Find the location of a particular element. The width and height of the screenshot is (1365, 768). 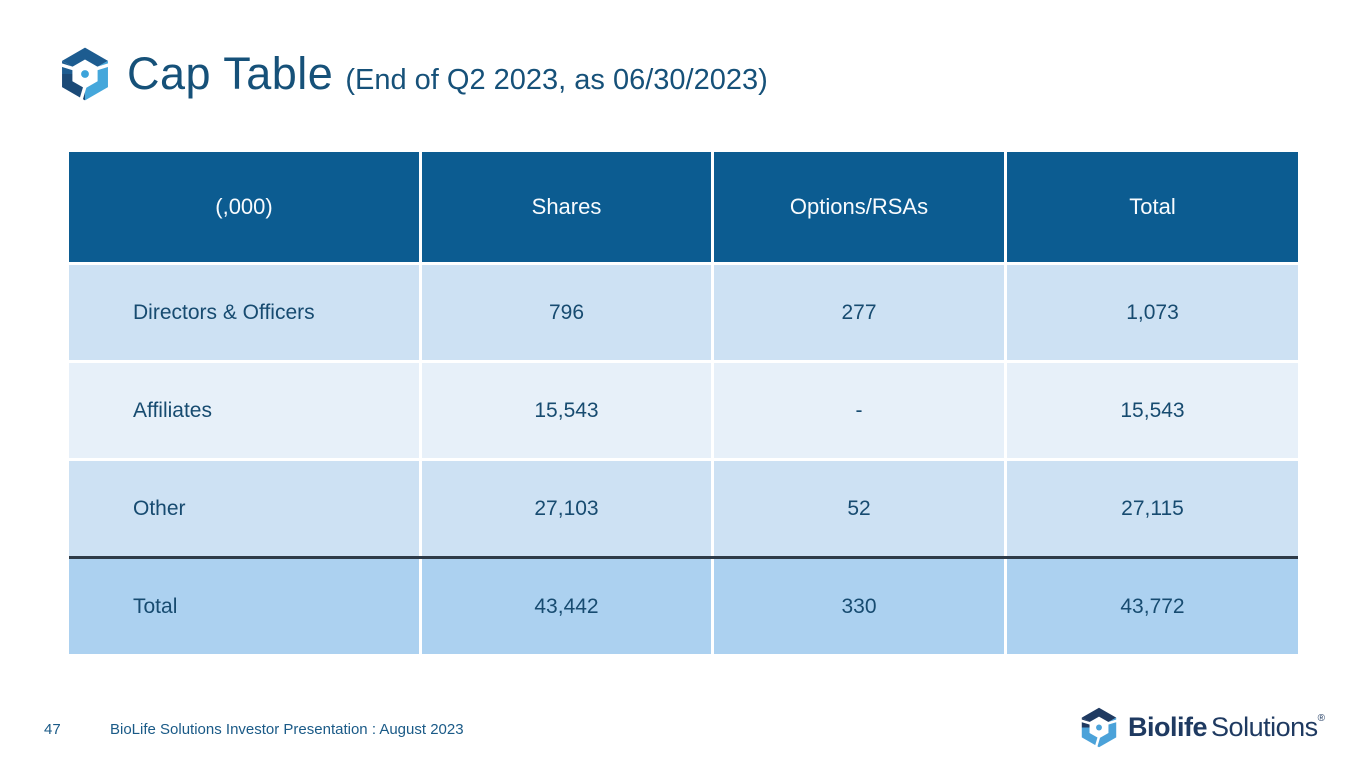

column-header-000: (,000) is located at coordinates (245, 207).